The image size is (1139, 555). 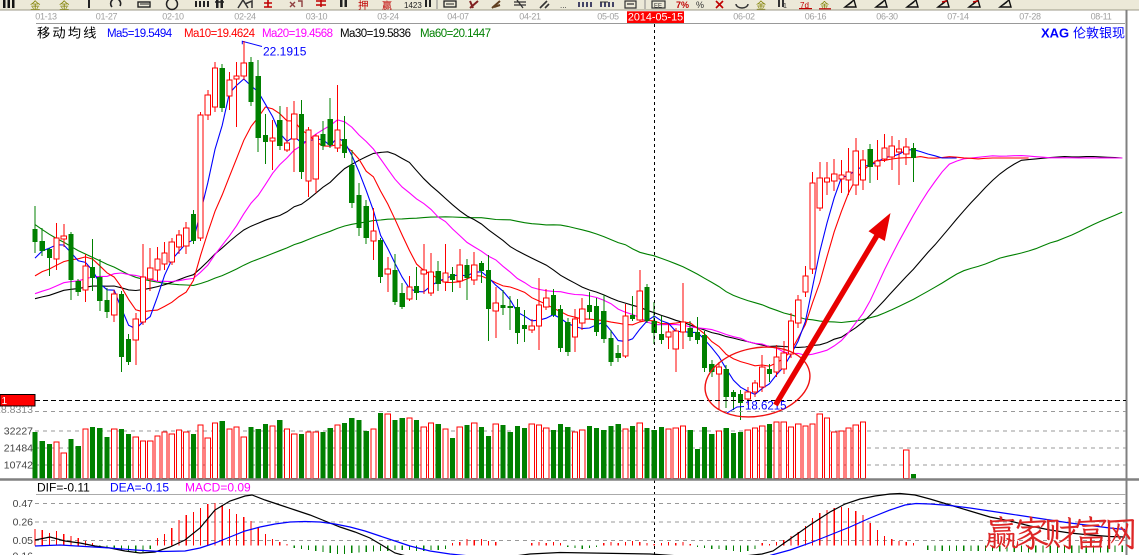 I want to click on svg-text: 7%, so click(x=682, y=5).